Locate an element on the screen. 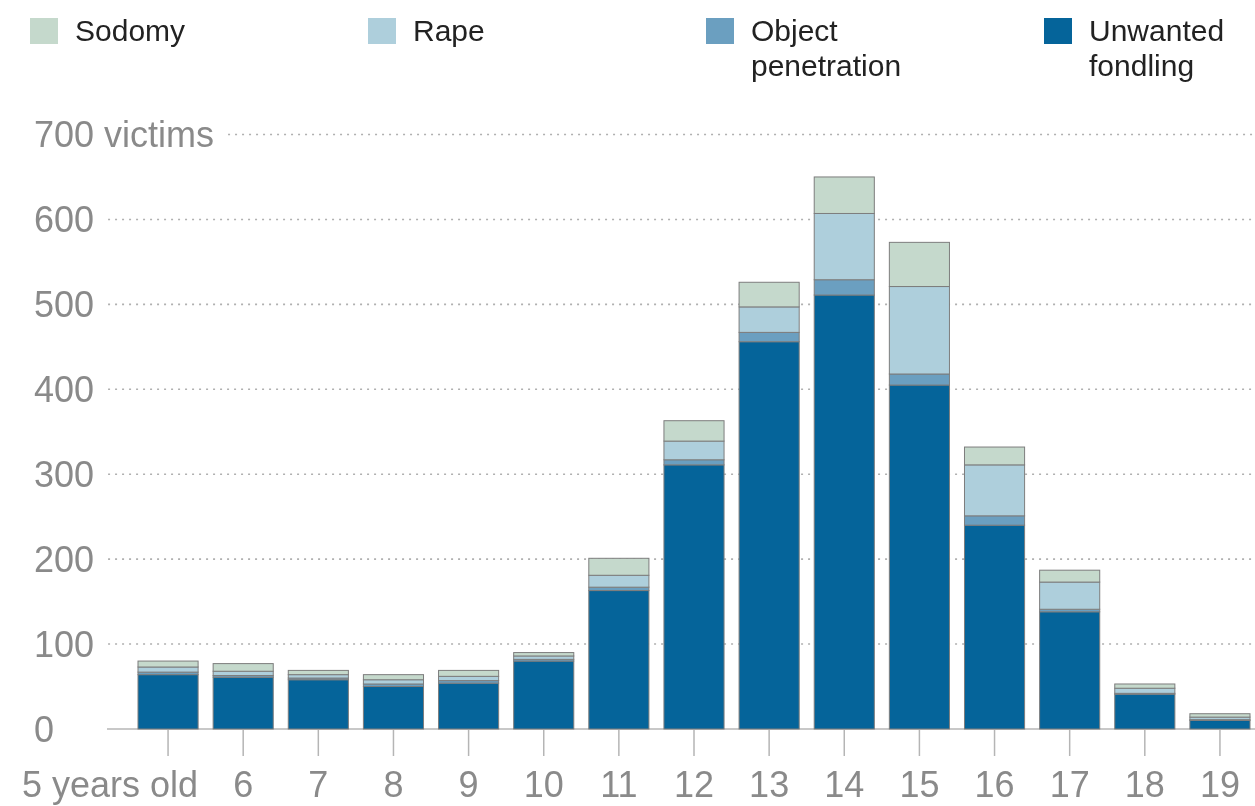  y-tick-label: 100 is located at coordinates (64, 645).